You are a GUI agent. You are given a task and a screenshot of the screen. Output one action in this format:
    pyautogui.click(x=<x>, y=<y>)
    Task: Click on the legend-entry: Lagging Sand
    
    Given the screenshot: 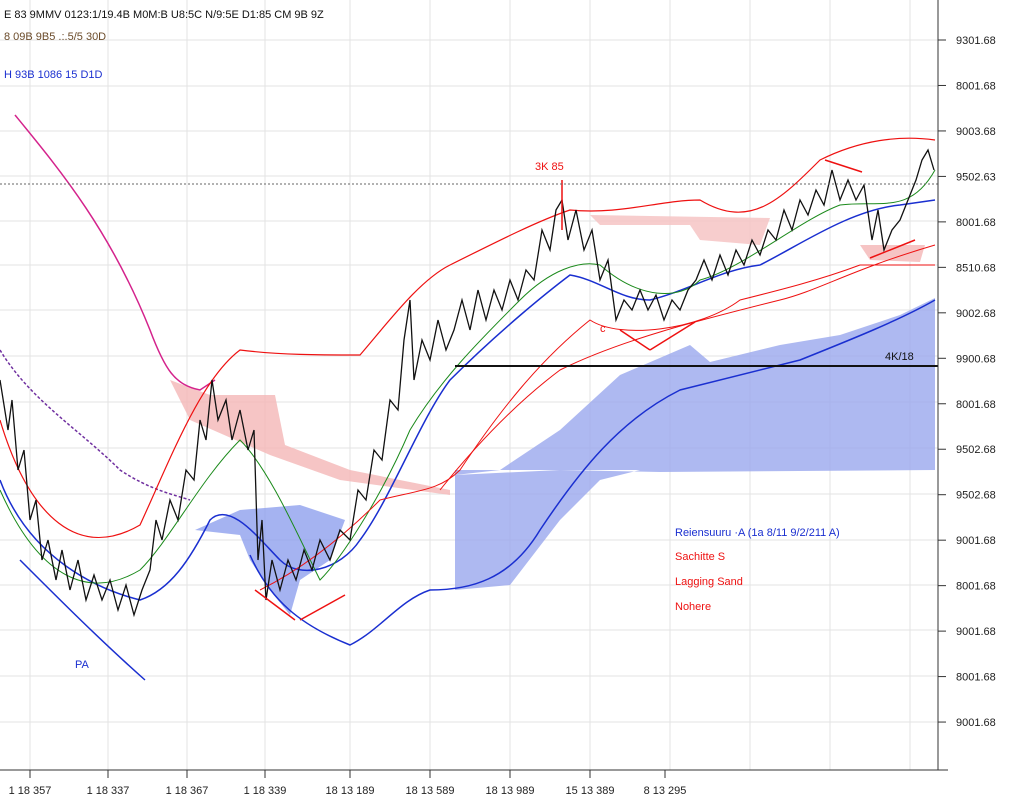 What is the action you would take?
    pyautogui.click(x=709, y=582)
    